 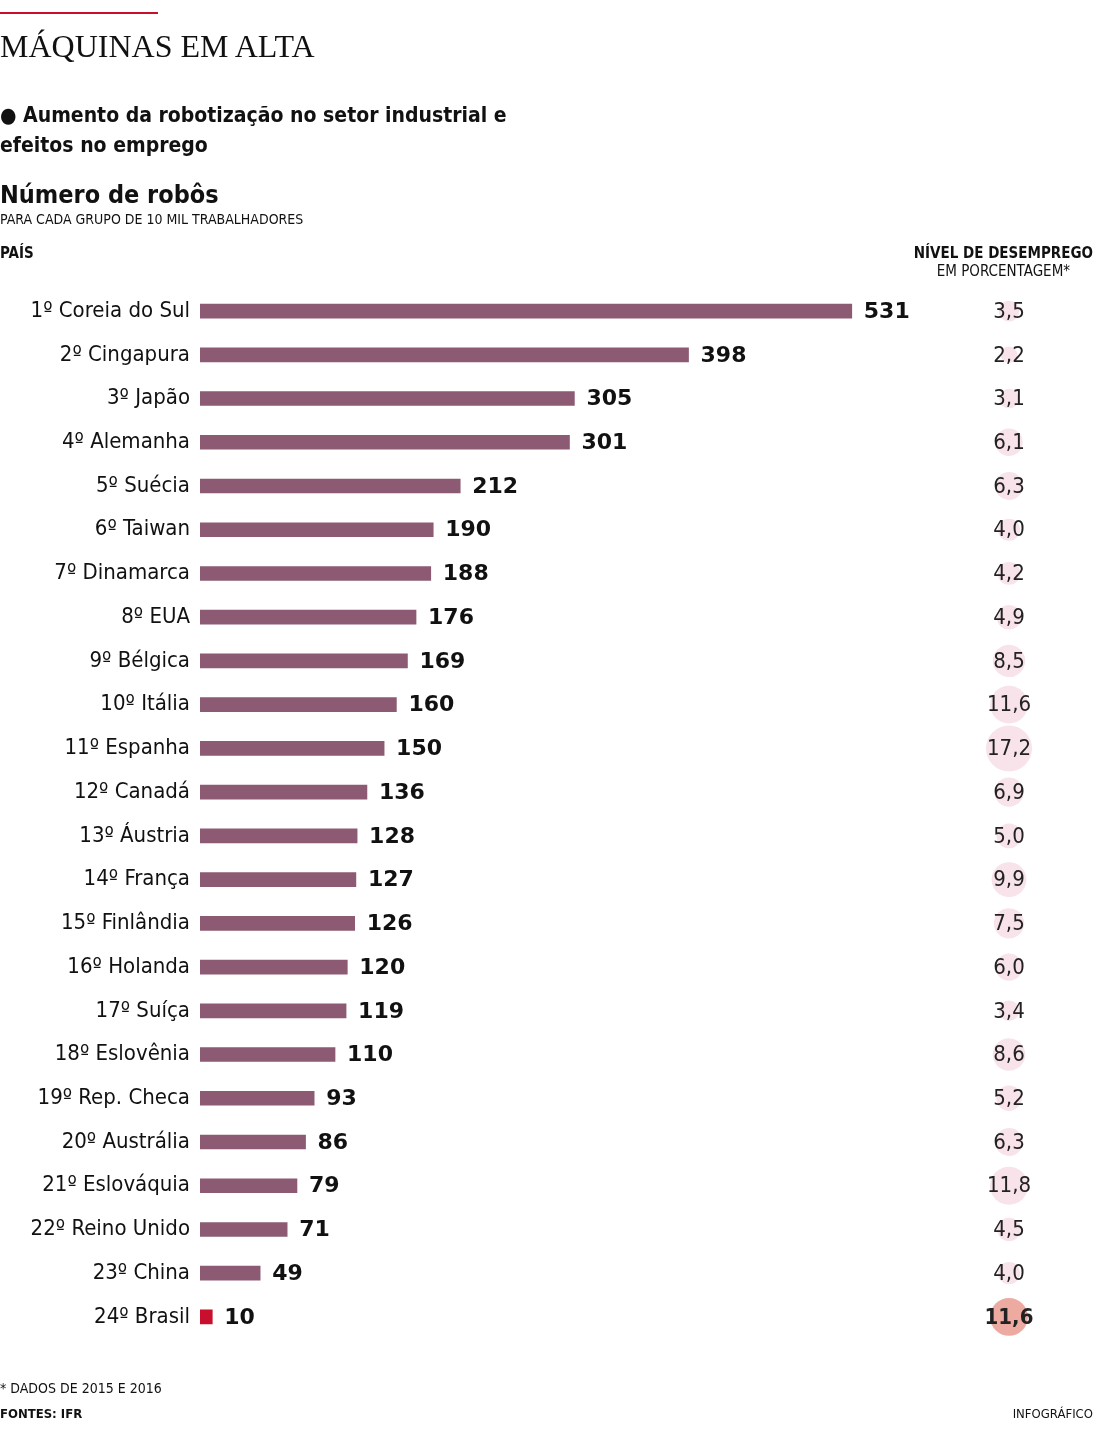 What do you see at coordinates (17, 253) in the screenshot?
I see `y-axis-title: PAÍS` at bounding box center [17, 253].